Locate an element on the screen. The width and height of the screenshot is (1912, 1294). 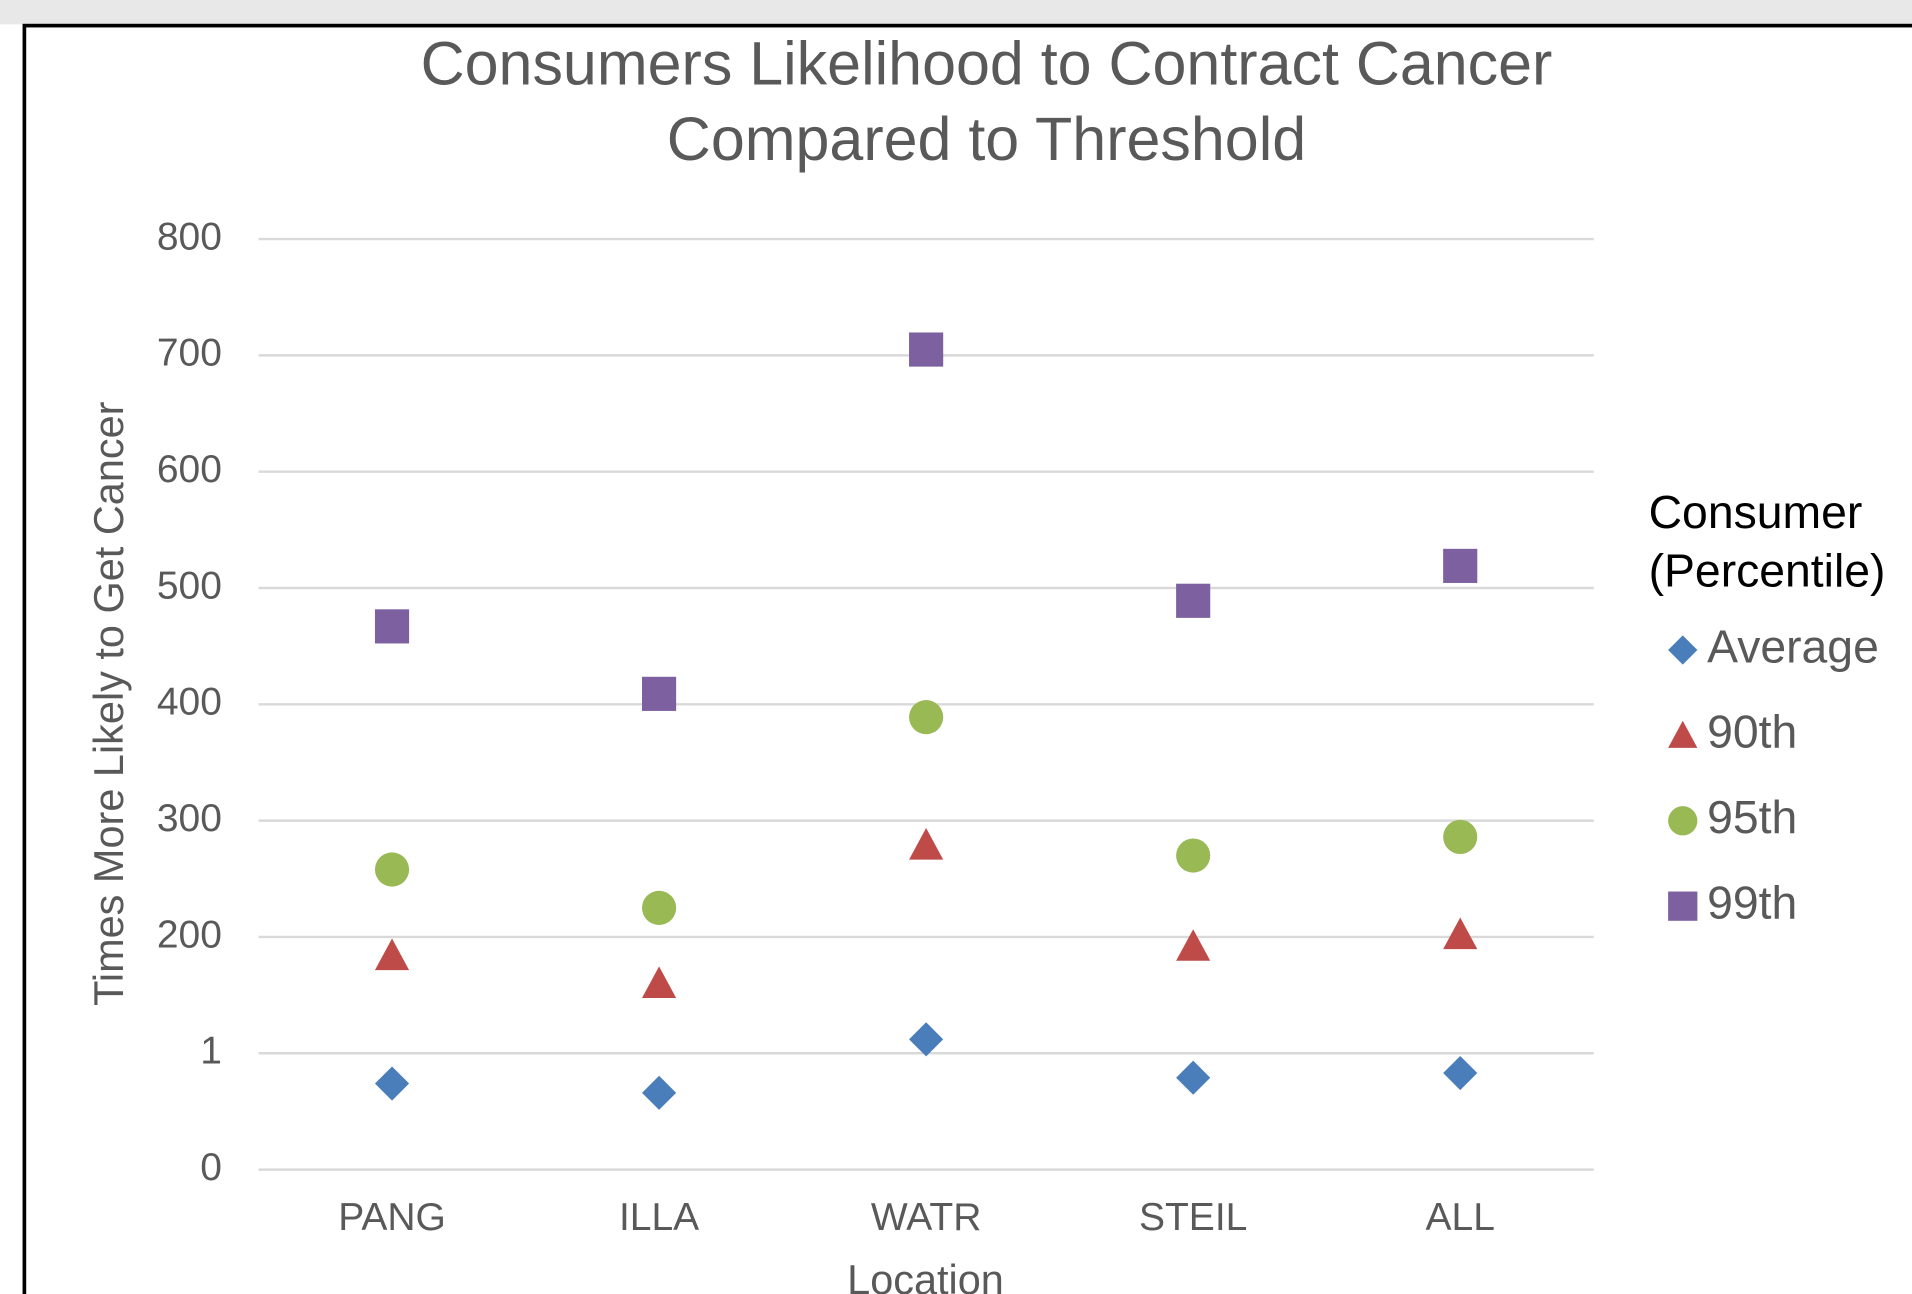
legend-title: (Percentile) is located at coordinates (1767, 571).